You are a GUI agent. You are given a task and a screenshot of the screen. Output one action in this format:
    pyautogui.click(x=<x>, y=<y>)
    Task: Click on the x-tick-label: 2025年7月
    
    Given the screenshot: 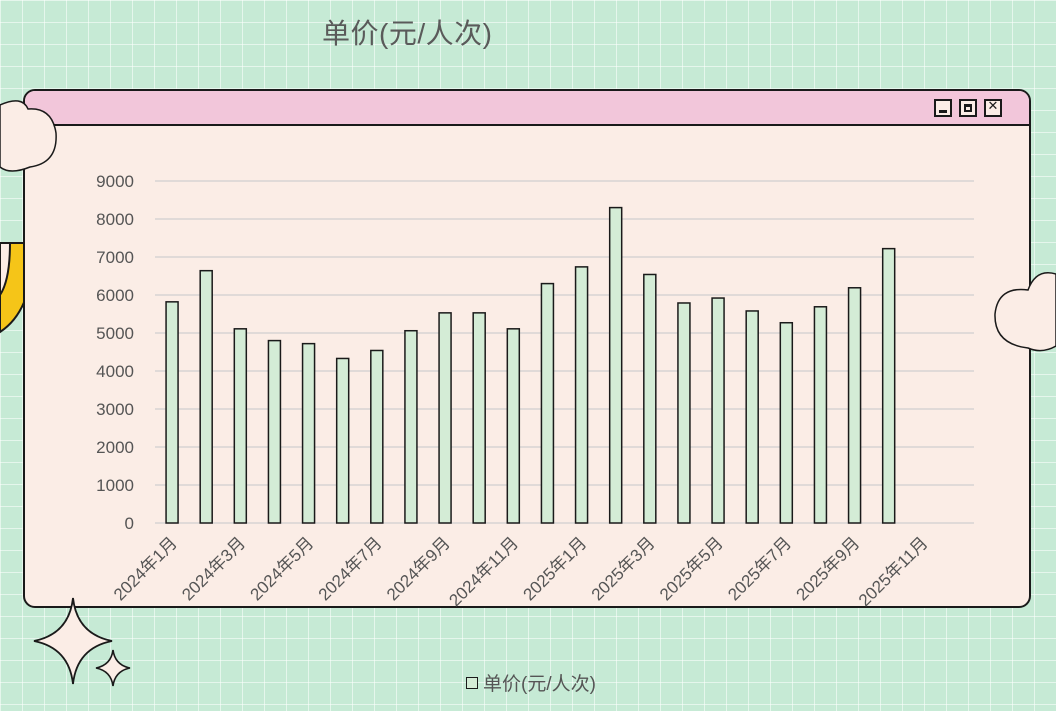 What is the action you would take?
    pyautogui.click(x=759, y=568)
    